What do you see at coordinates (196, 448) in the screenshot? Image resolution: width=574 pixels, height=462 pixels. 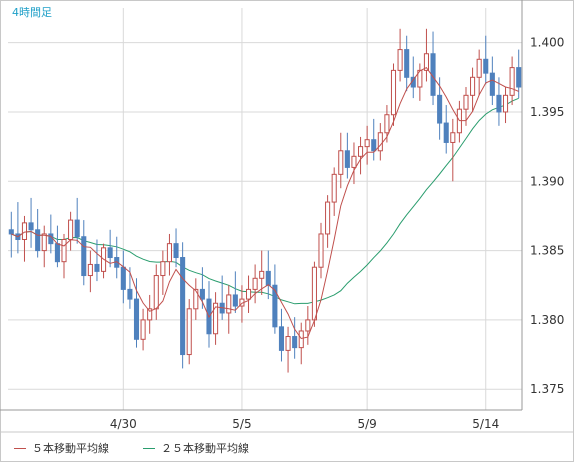 I see `legend-item-ma25: ２５本移動平均線` at bounding box center [196, 448].